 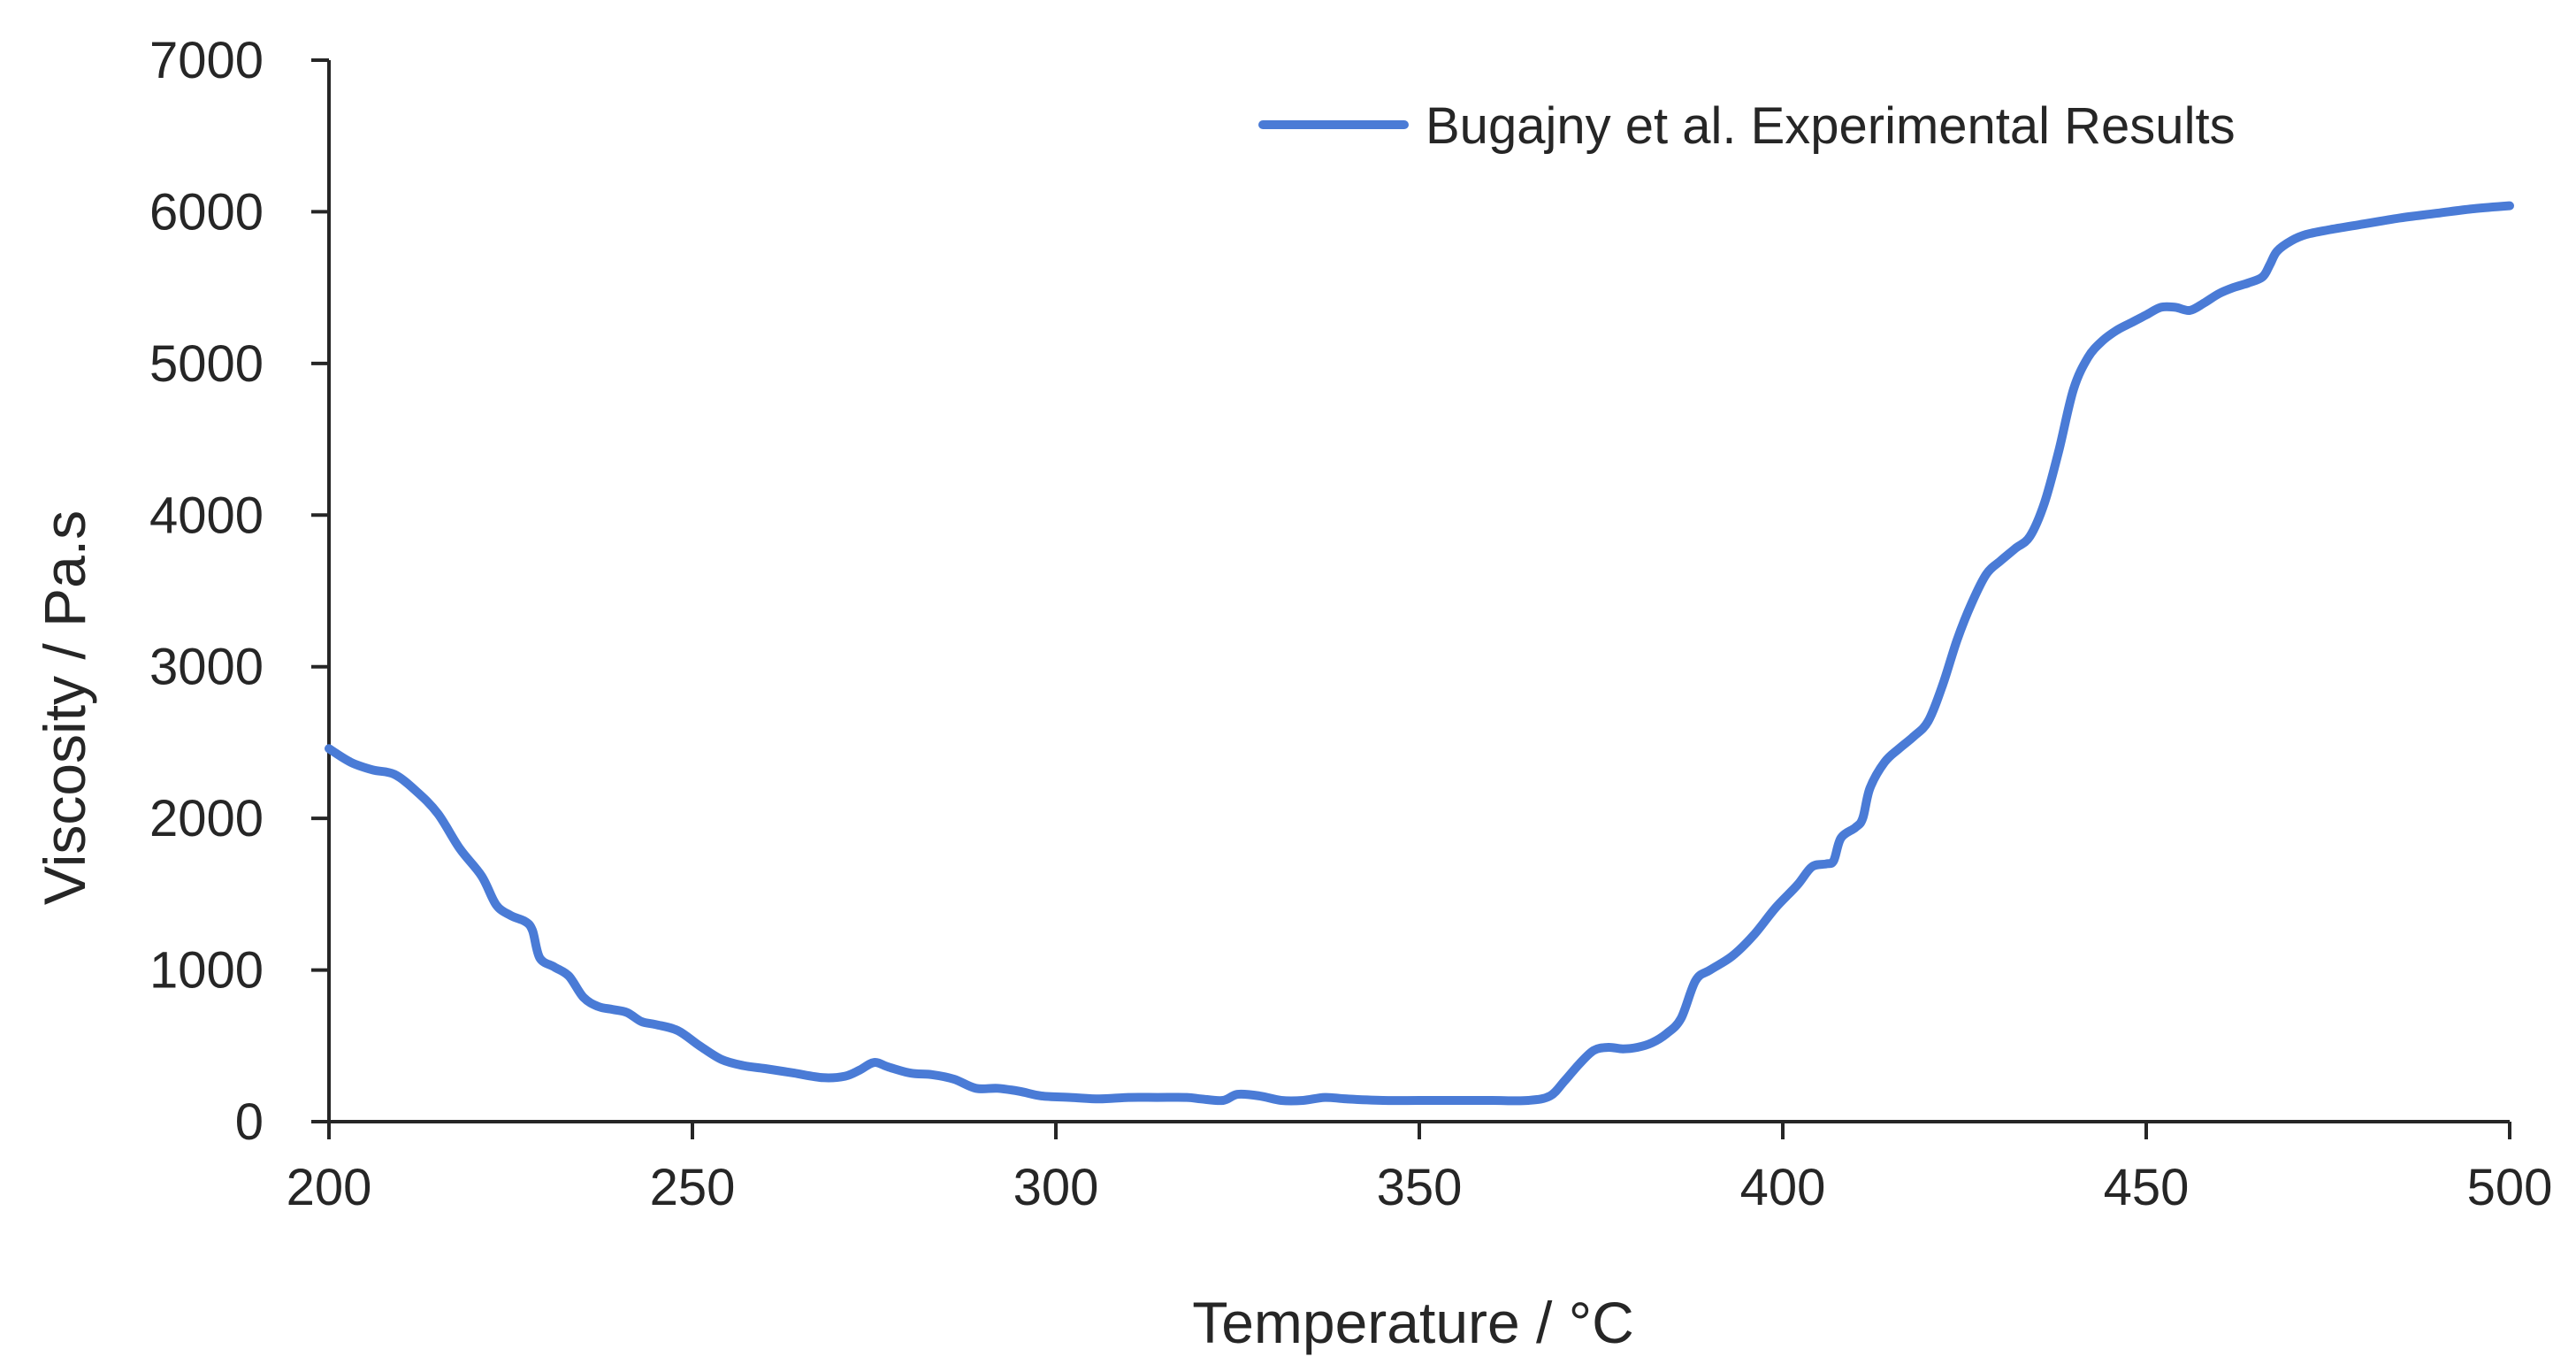 What do you see at coordinates (693, 1187) in the screenshot?
I see `x-tick-label: 250` at bounding box center [693, 1187].